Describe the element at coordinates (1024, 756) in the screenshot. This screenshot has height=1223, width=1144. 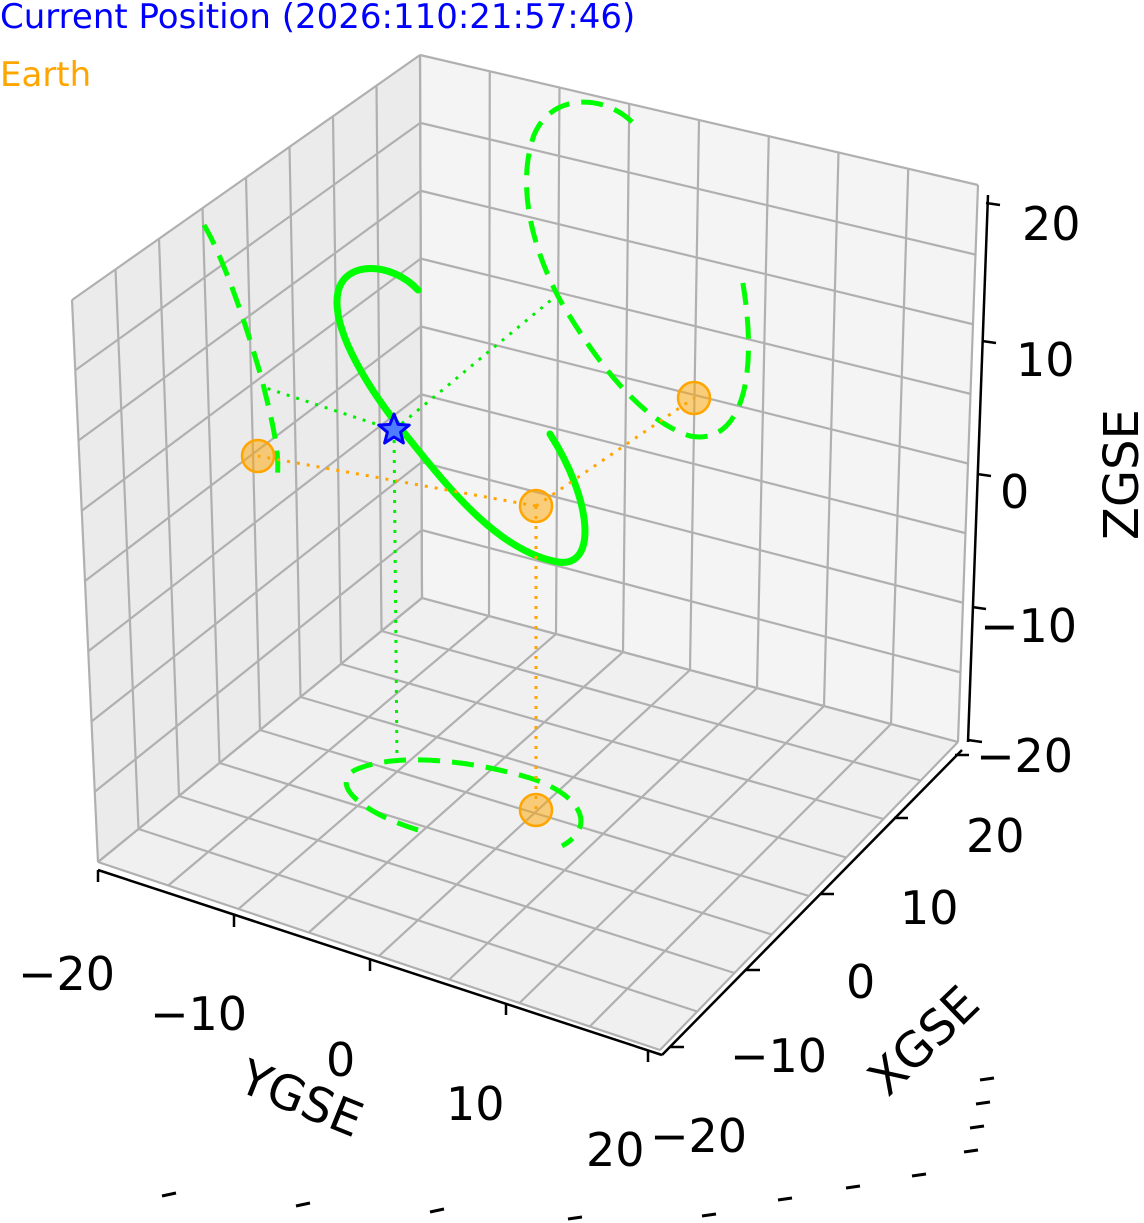
I see `z-tick-label: −20` at that location.